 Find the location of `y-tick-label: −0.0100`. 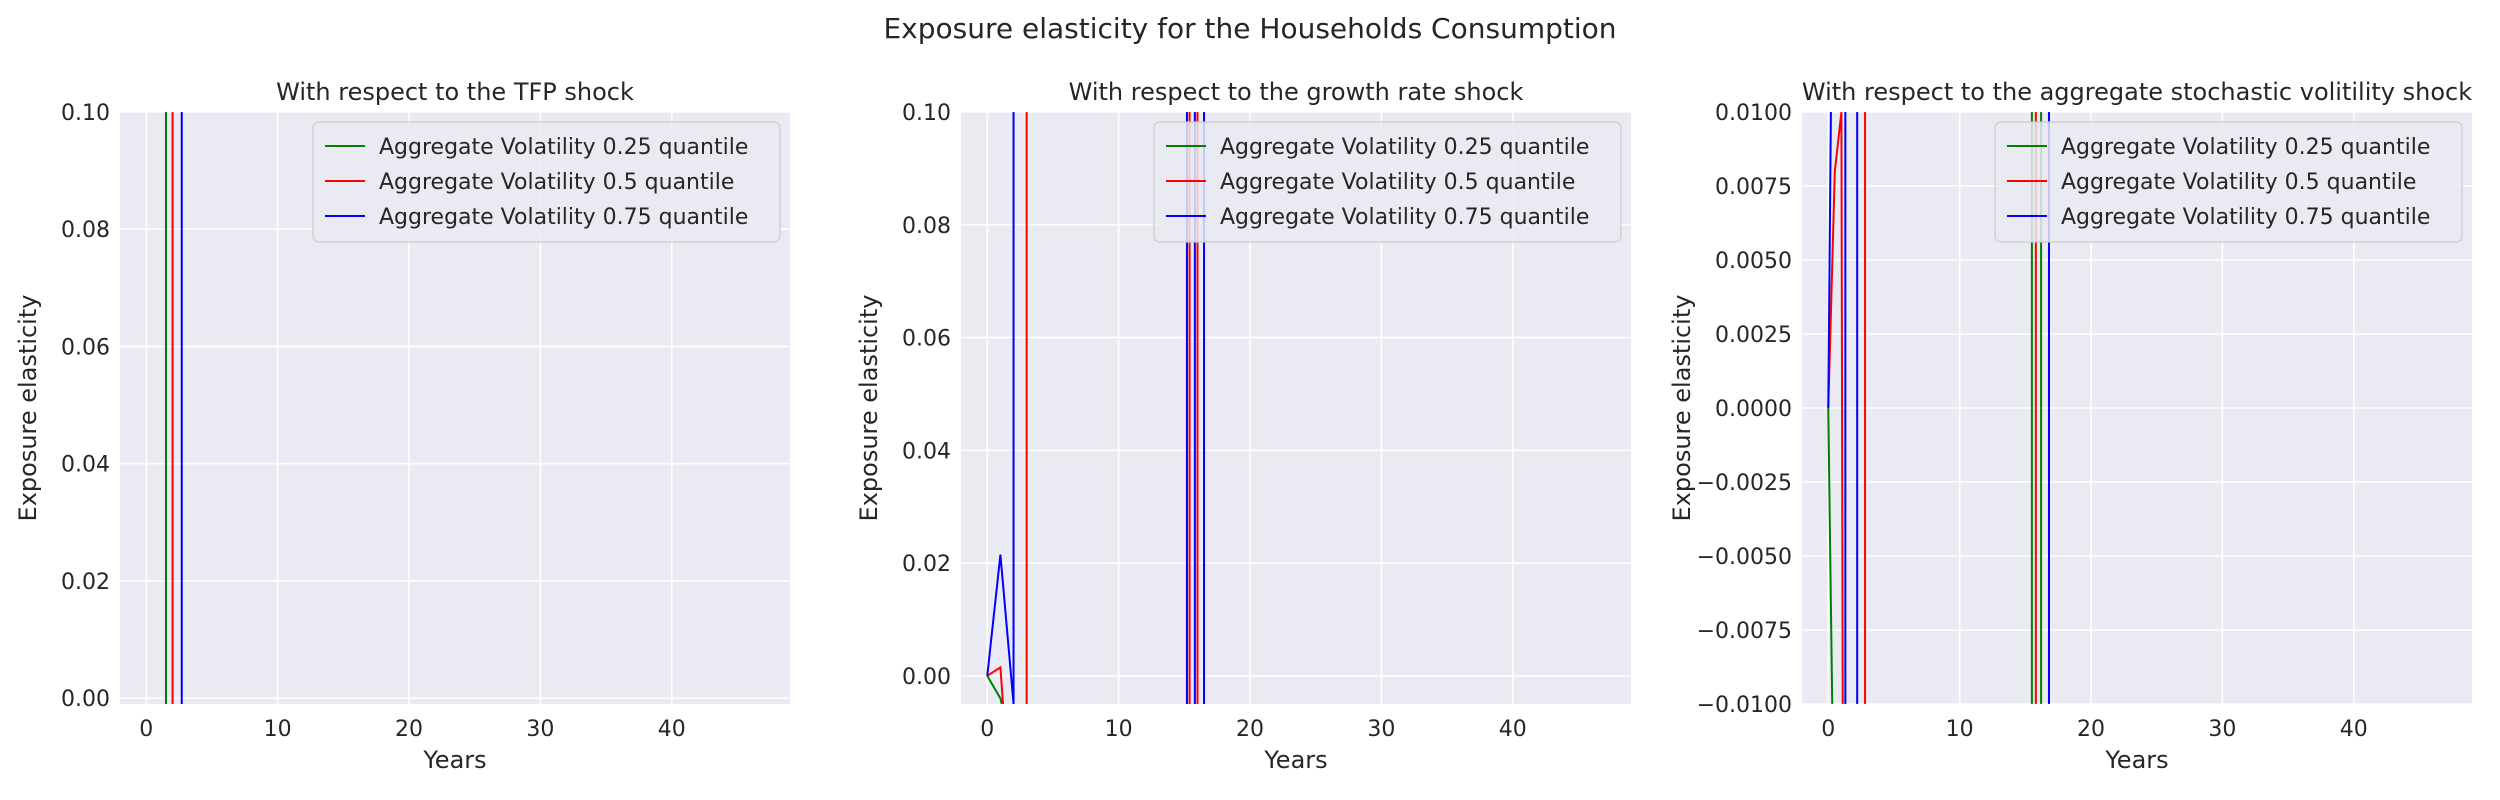

y-tick-label: −0.0100 is located at coordinates (1744, 705).